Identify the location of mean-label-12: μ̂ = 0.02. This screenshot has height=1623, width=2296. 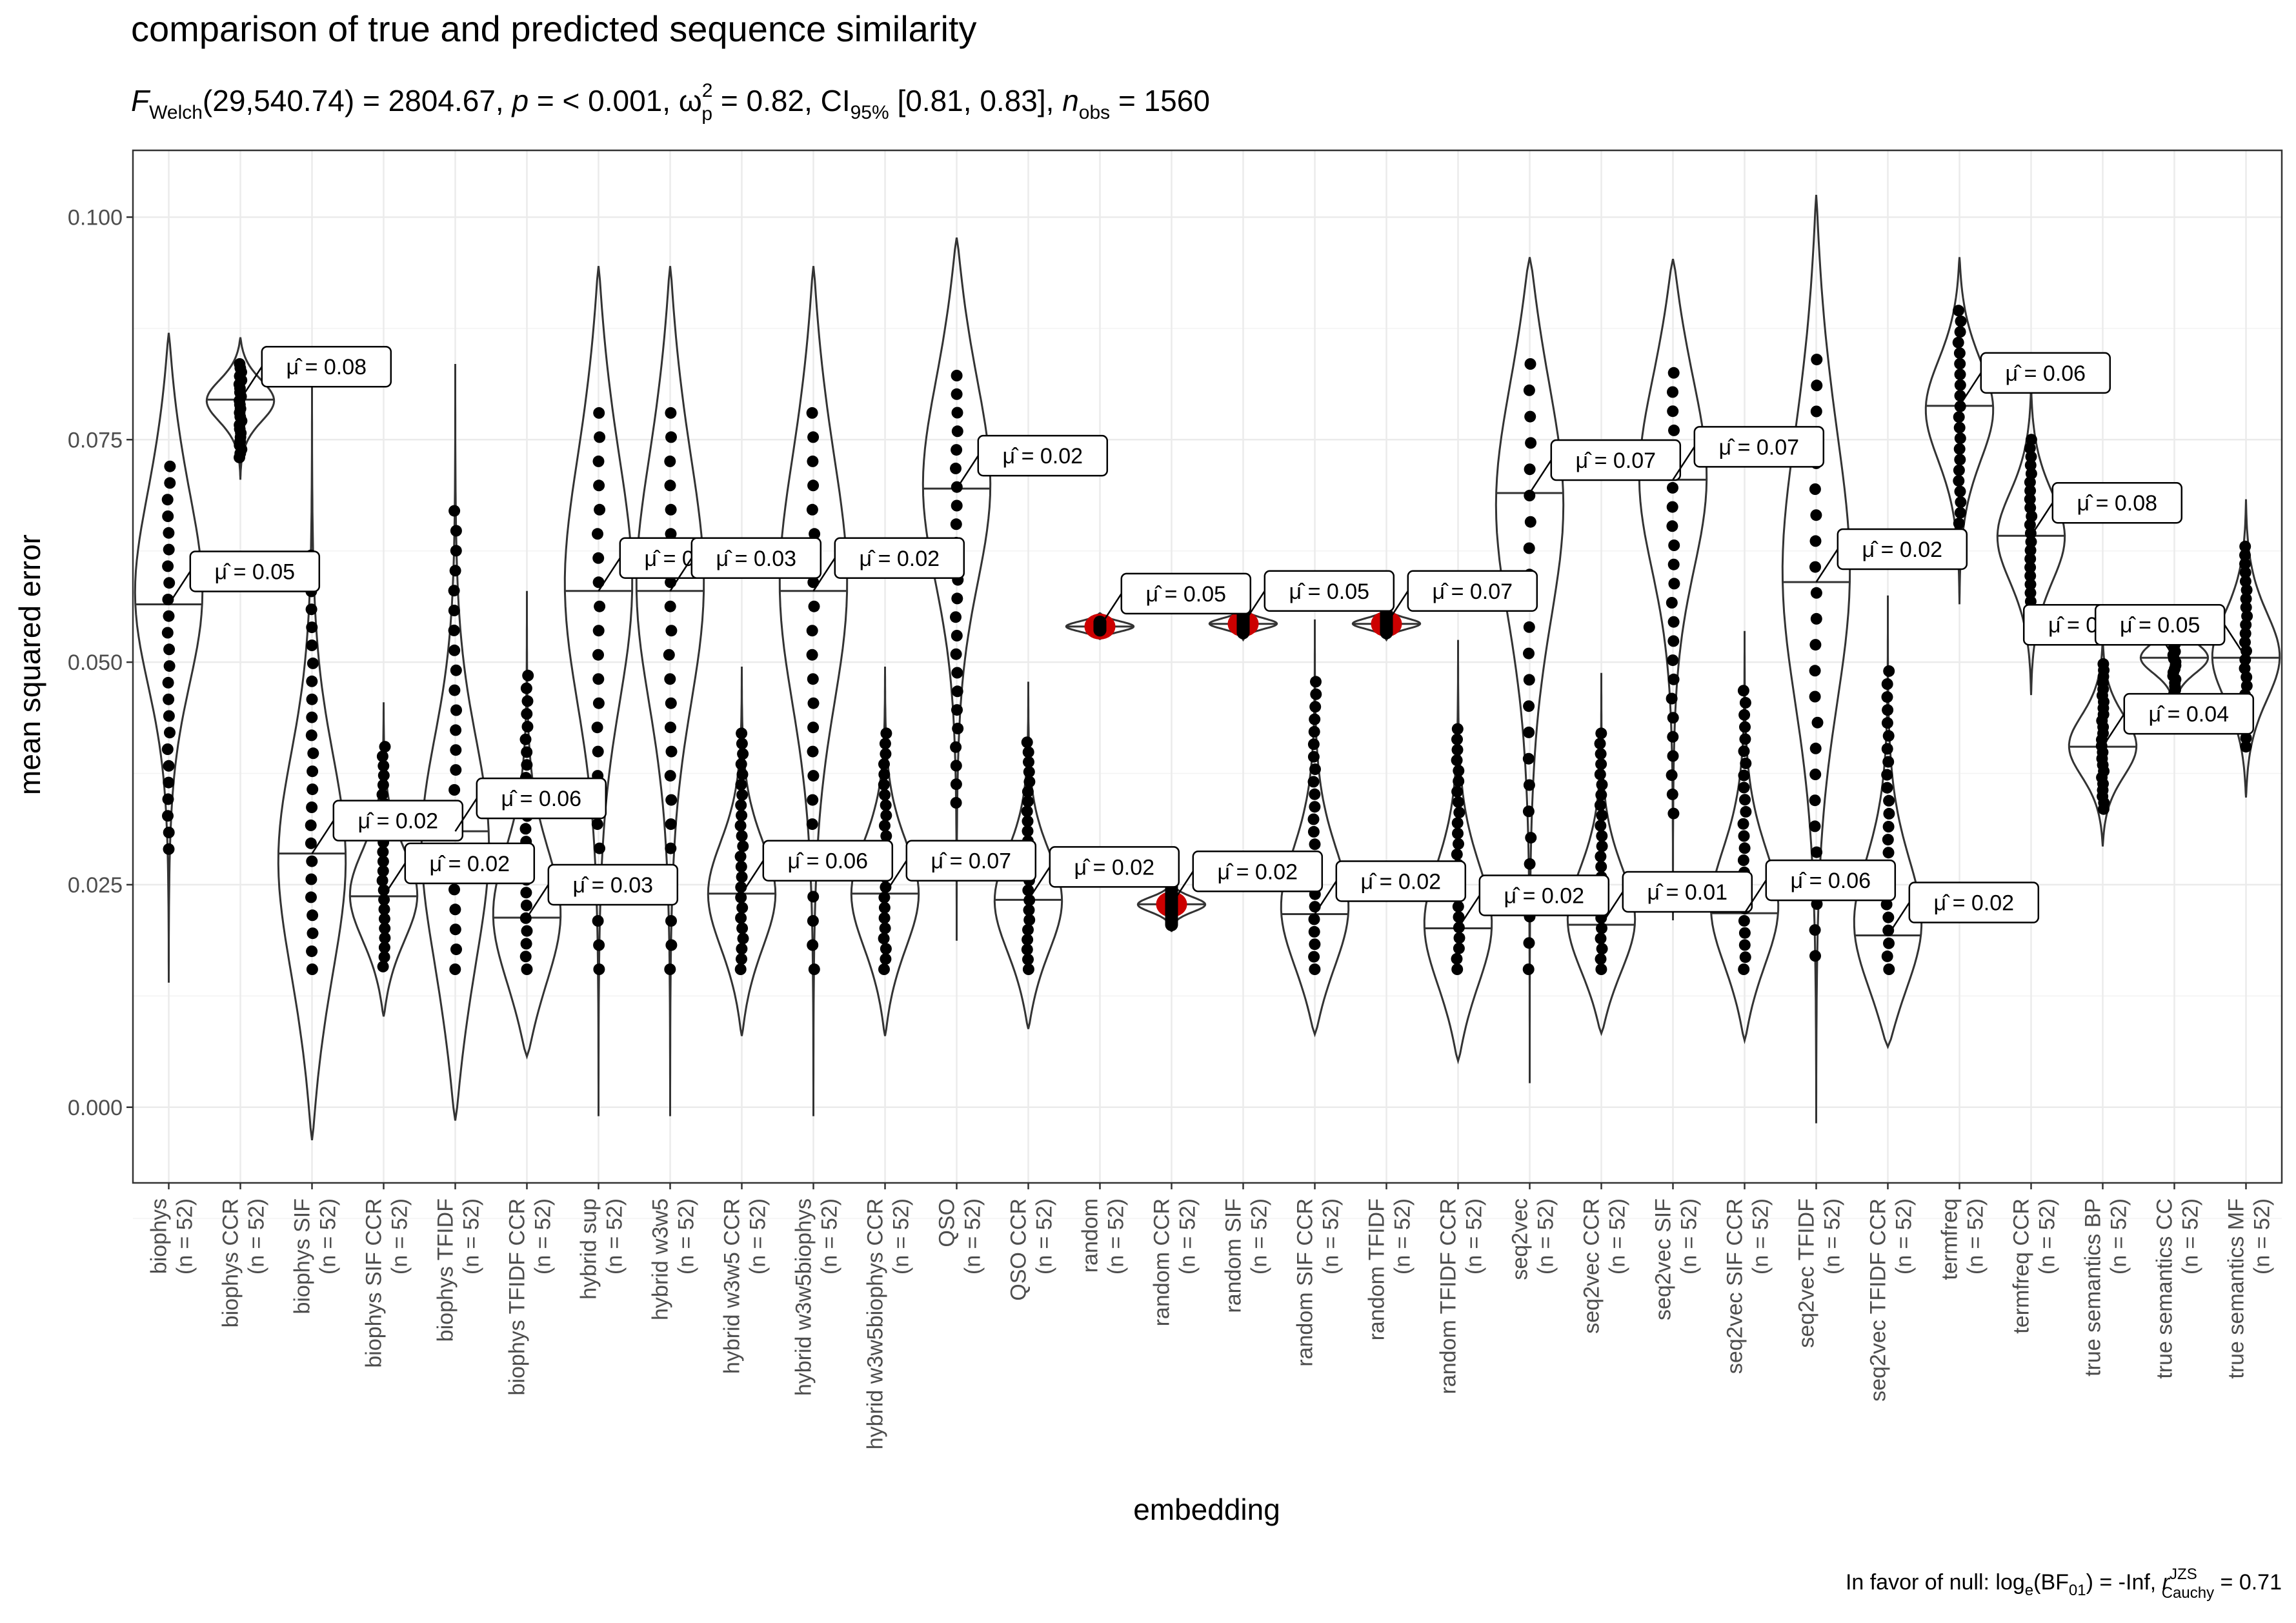
(1114, 867).